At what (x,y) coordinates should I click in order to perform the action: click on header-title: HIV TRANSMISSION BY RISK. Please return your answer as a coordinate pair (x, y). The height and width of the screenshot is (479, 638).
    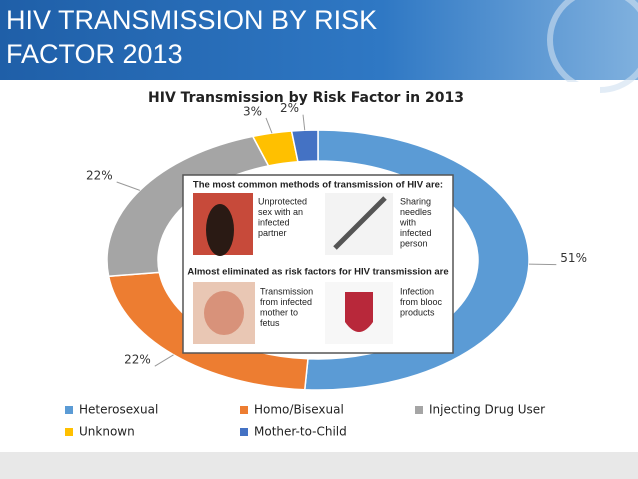
    Looking at the image, I should click on (191, 20).